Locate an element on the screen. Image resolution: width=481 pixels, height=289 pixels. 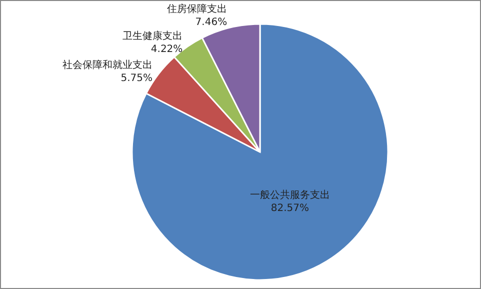
data-label: 4.22% is located at coordinates (166, 50).